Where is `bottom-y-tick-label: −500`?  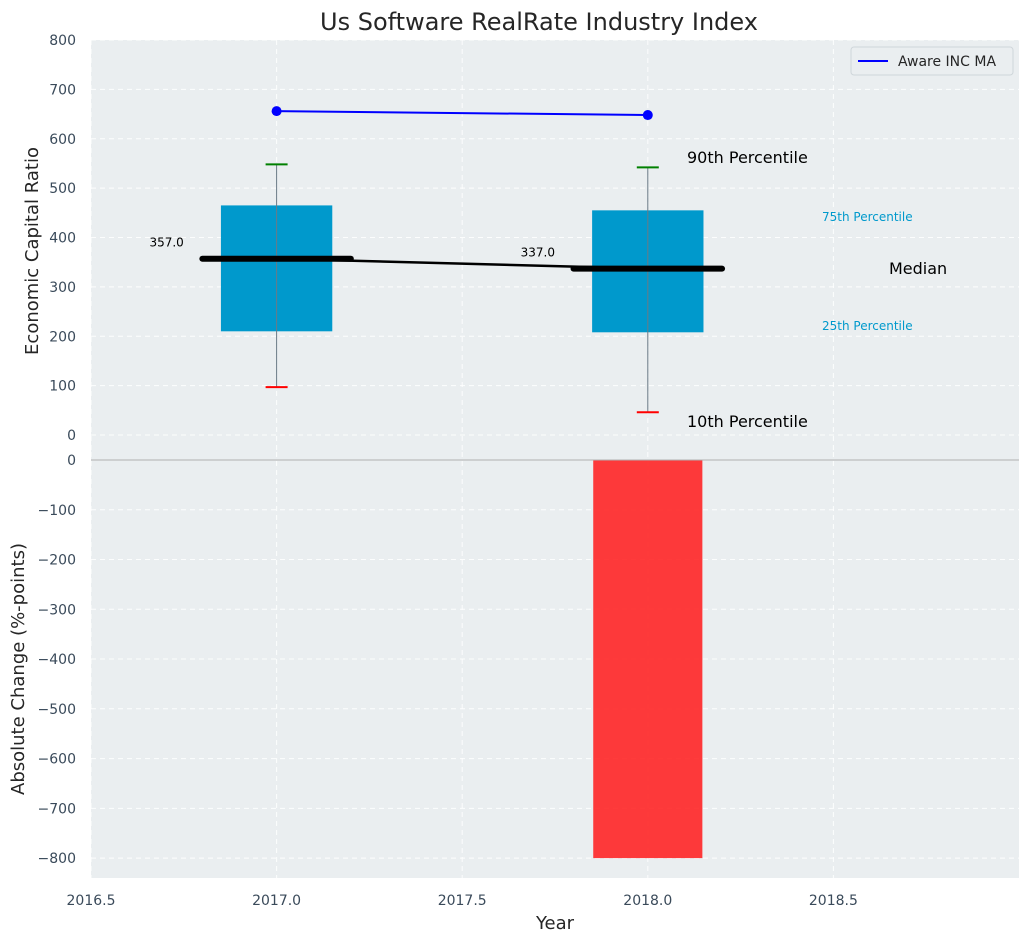
bottom-y-tick-label: −500 is located at coordinates (57, 710).